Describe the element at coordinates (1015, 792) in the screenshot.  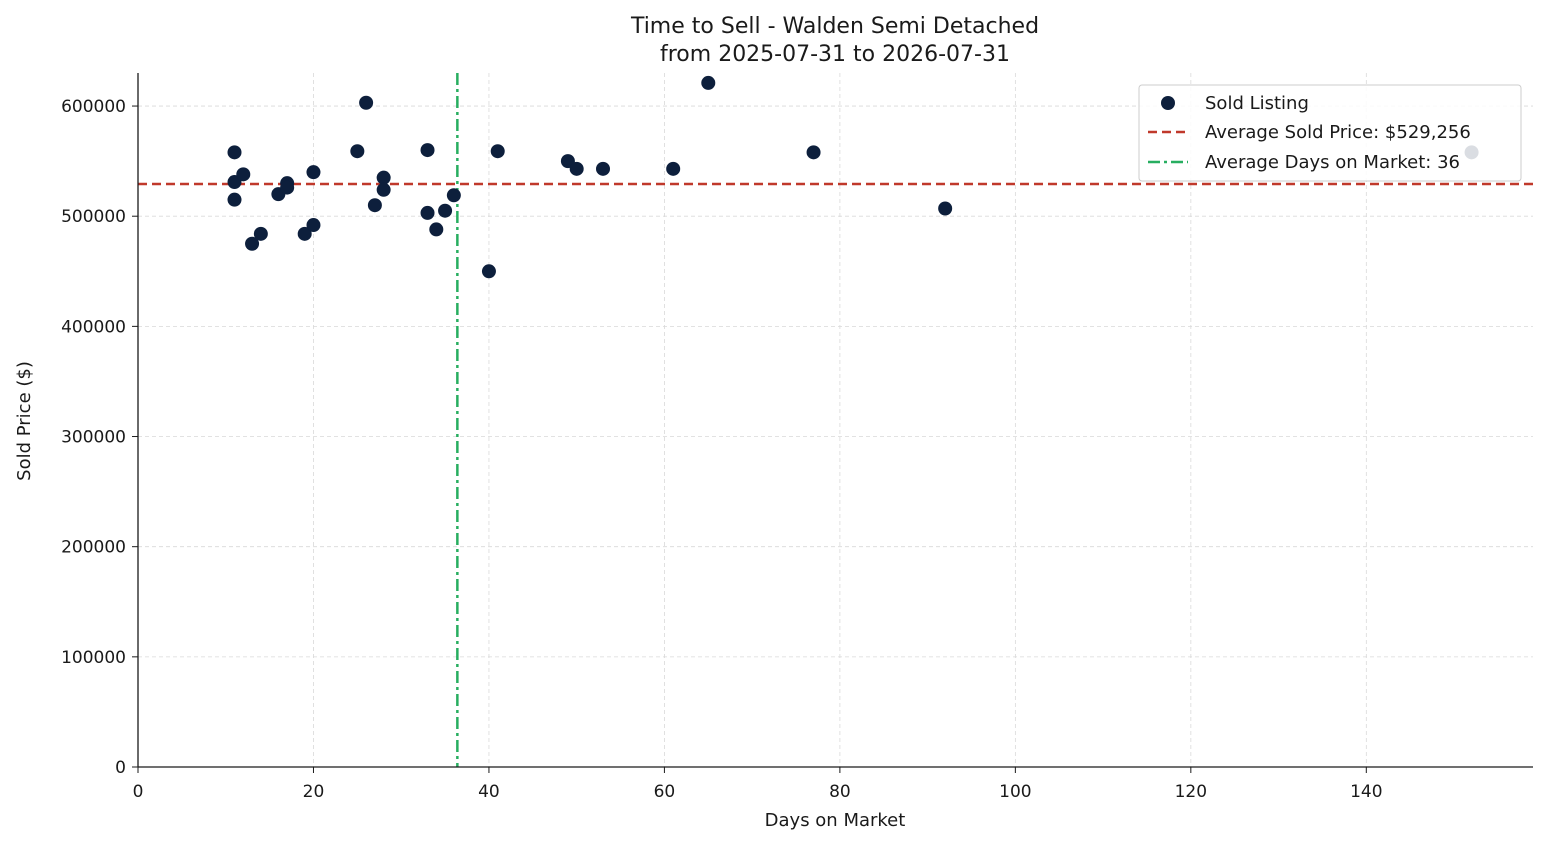
I see `x-tick-label: 100` at that location.